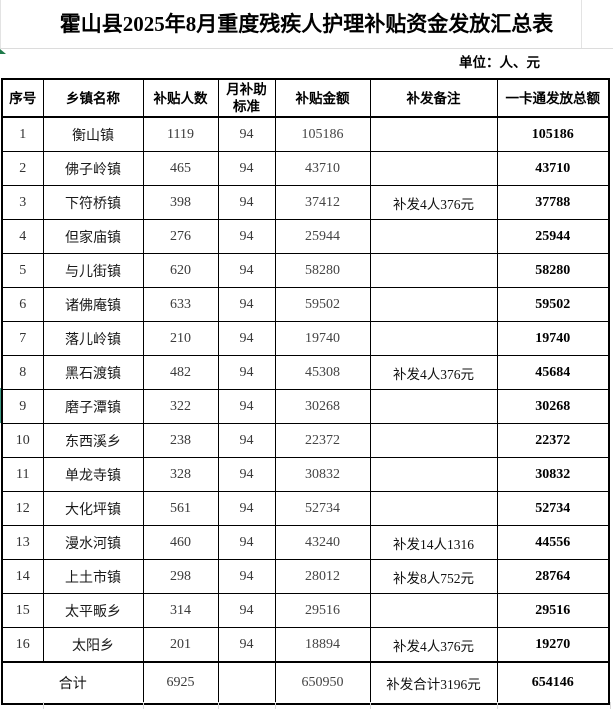 The width and height of the screenshot is (613, 709). Describe the element at coordinates (553, 406) in the screenshot. I see `cell-total: 30268` at that location.